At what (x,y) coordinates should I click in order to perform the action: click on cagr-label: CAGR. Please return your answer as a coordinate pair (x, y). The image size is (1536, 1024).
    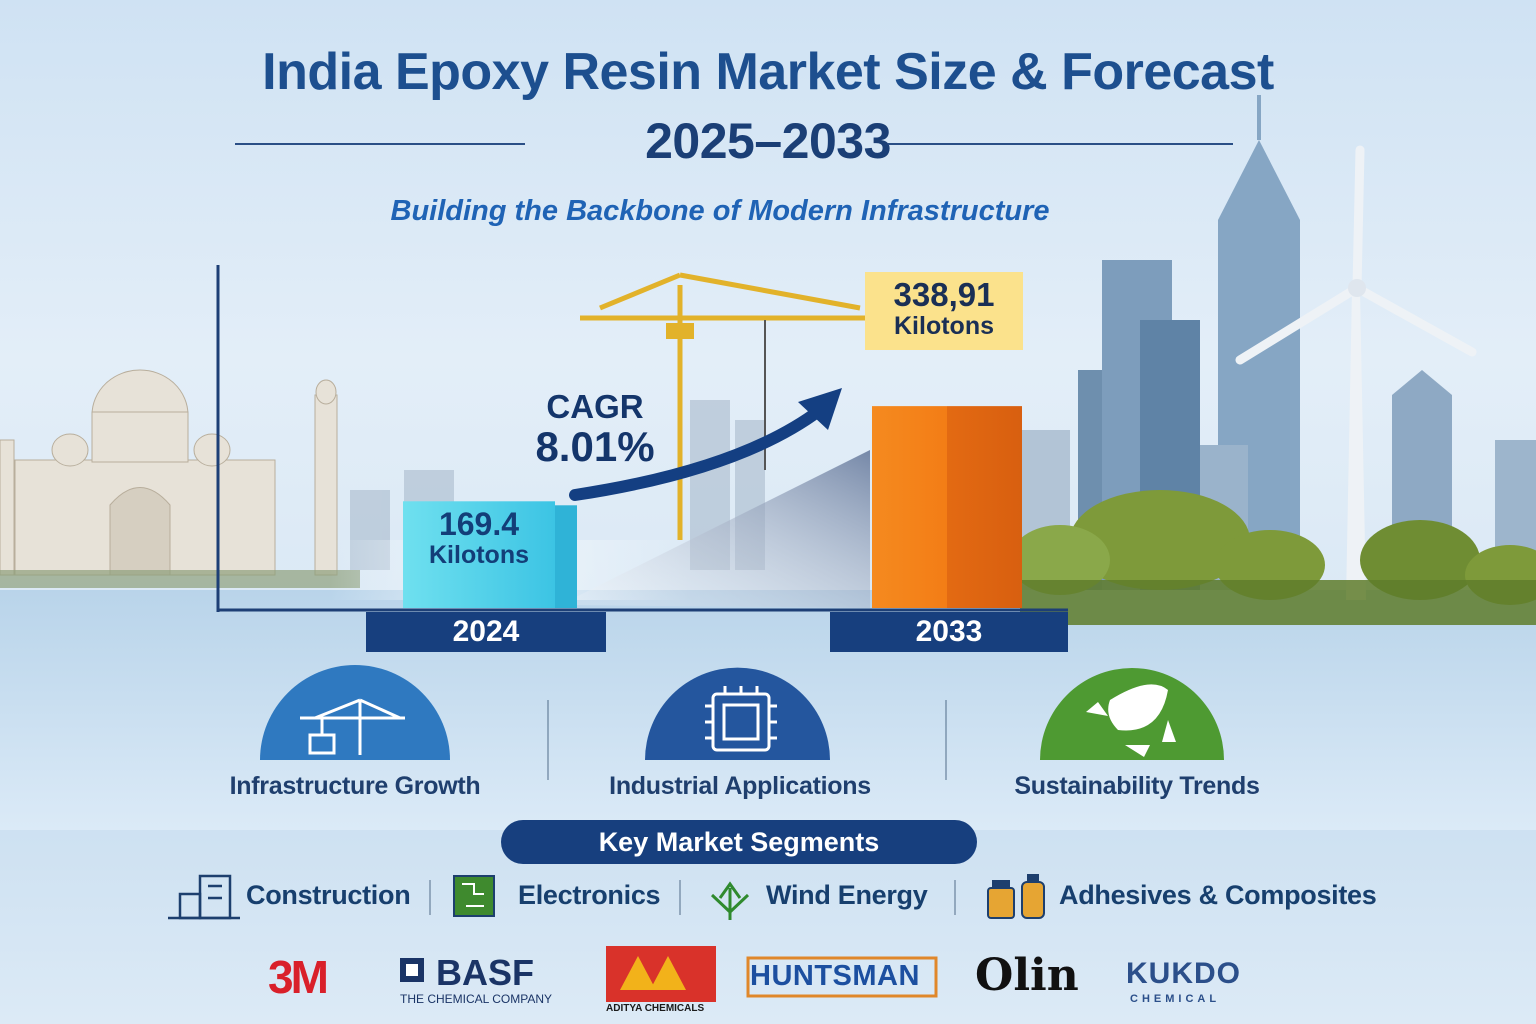
    Looking at the image, I should click on (595, 406).